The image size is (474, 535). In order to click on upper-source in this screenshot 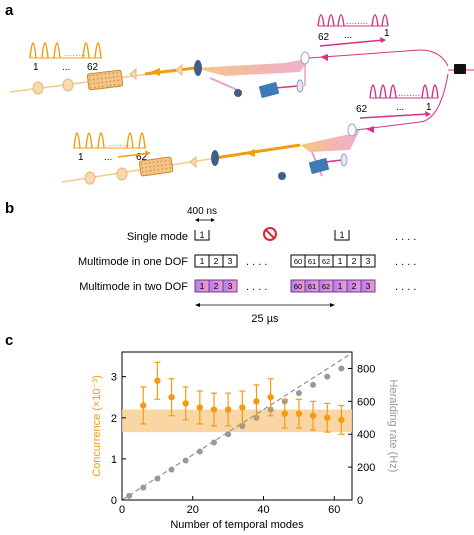, I will do `click(229, 74)`.